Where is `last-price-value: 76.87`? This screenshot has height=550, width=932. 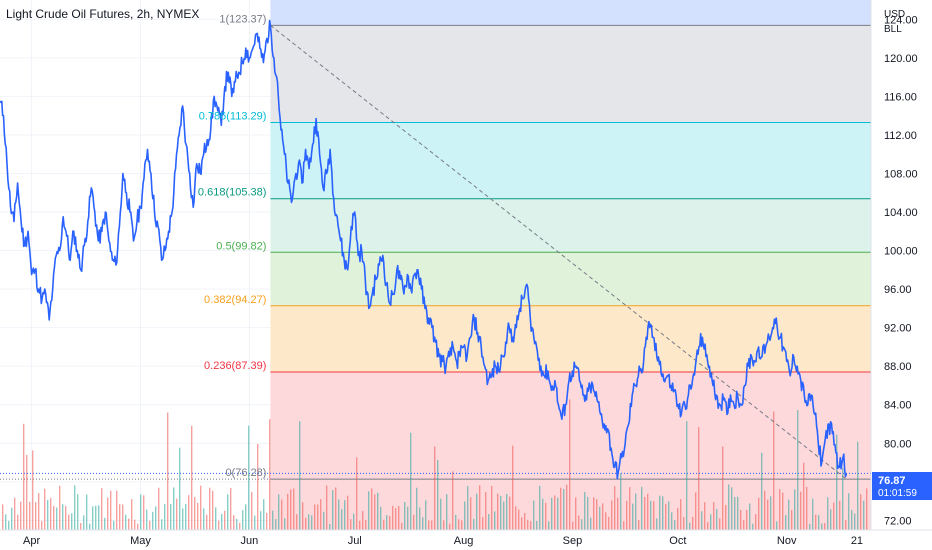
last-price-value: 76.87 is located at coordinates (892, 481).